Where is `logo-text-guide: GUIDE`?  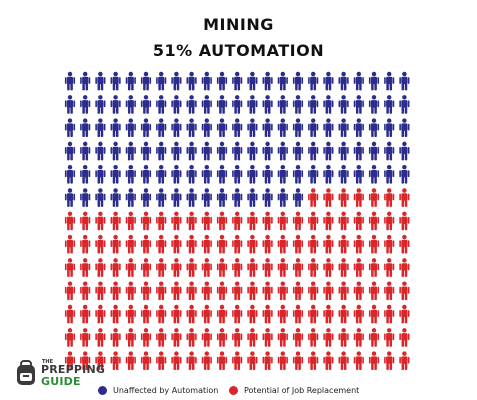
logo-text-guide: GUIDE is located at coordinates (61, 381).